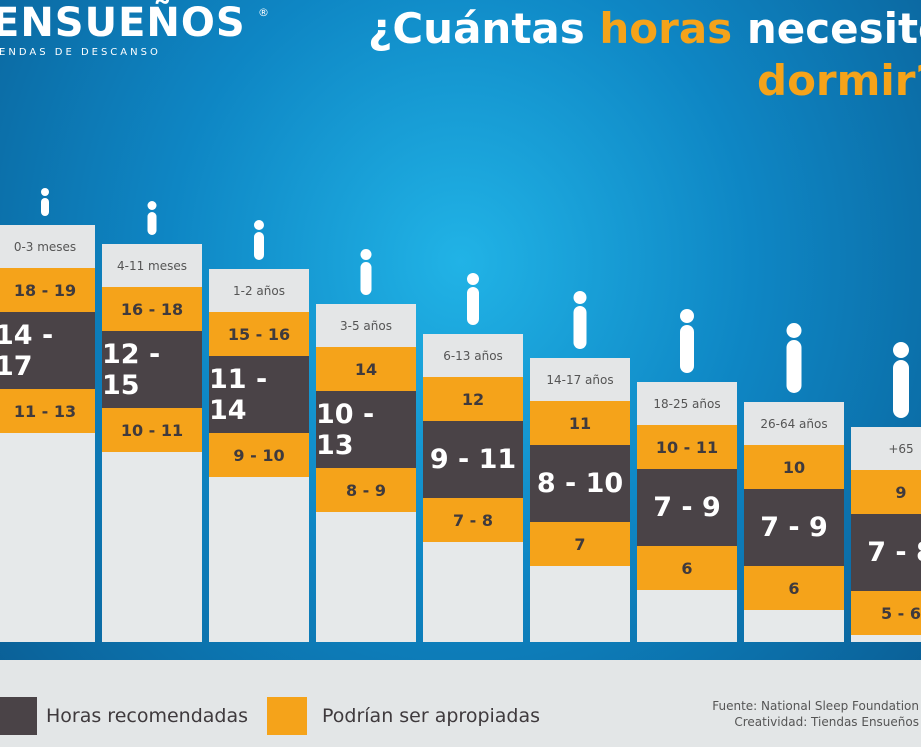 The width and height of the screenshot is (921, 747). Describe the element at coordinates (839, 80) in the screenshot. I see `title-line2: dormir?` at that location.